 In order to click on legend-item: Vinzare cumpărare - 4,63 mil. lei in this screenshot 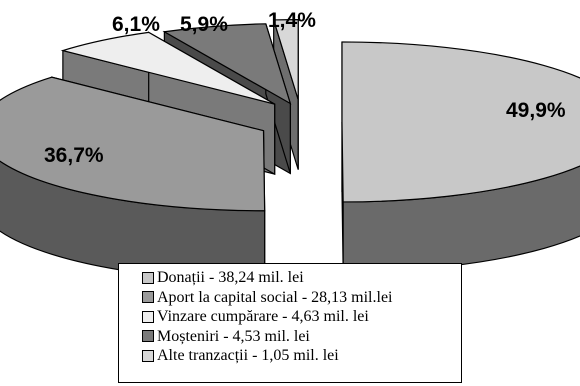, I will do `click(301, 317)`.